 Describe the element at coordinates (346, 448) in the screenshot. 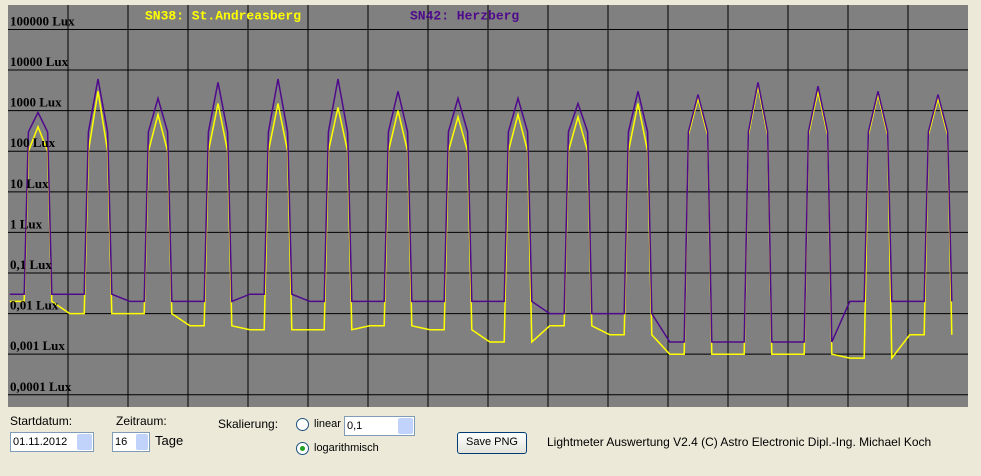

I see `log-label: logarithmisch` at that location.